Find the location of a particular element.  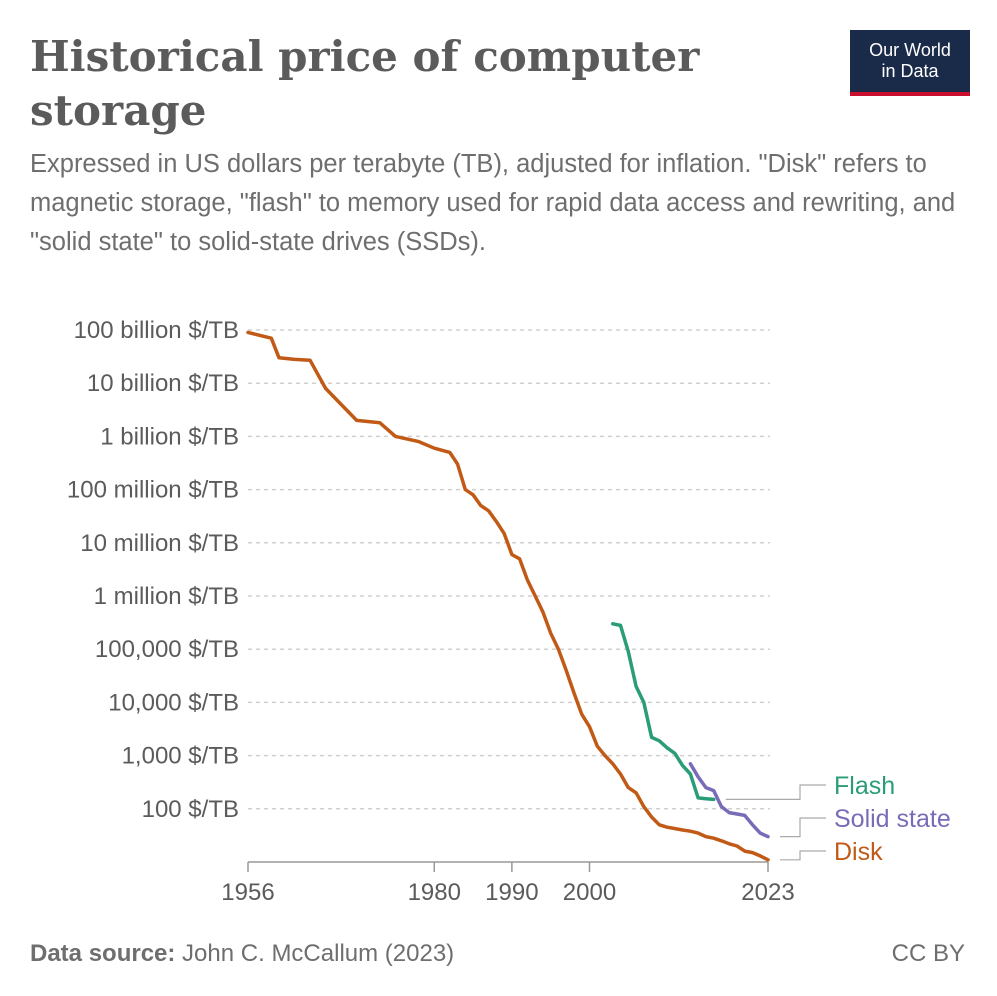

owid-logo: Our World in Data is located at coordinates (910, 63).